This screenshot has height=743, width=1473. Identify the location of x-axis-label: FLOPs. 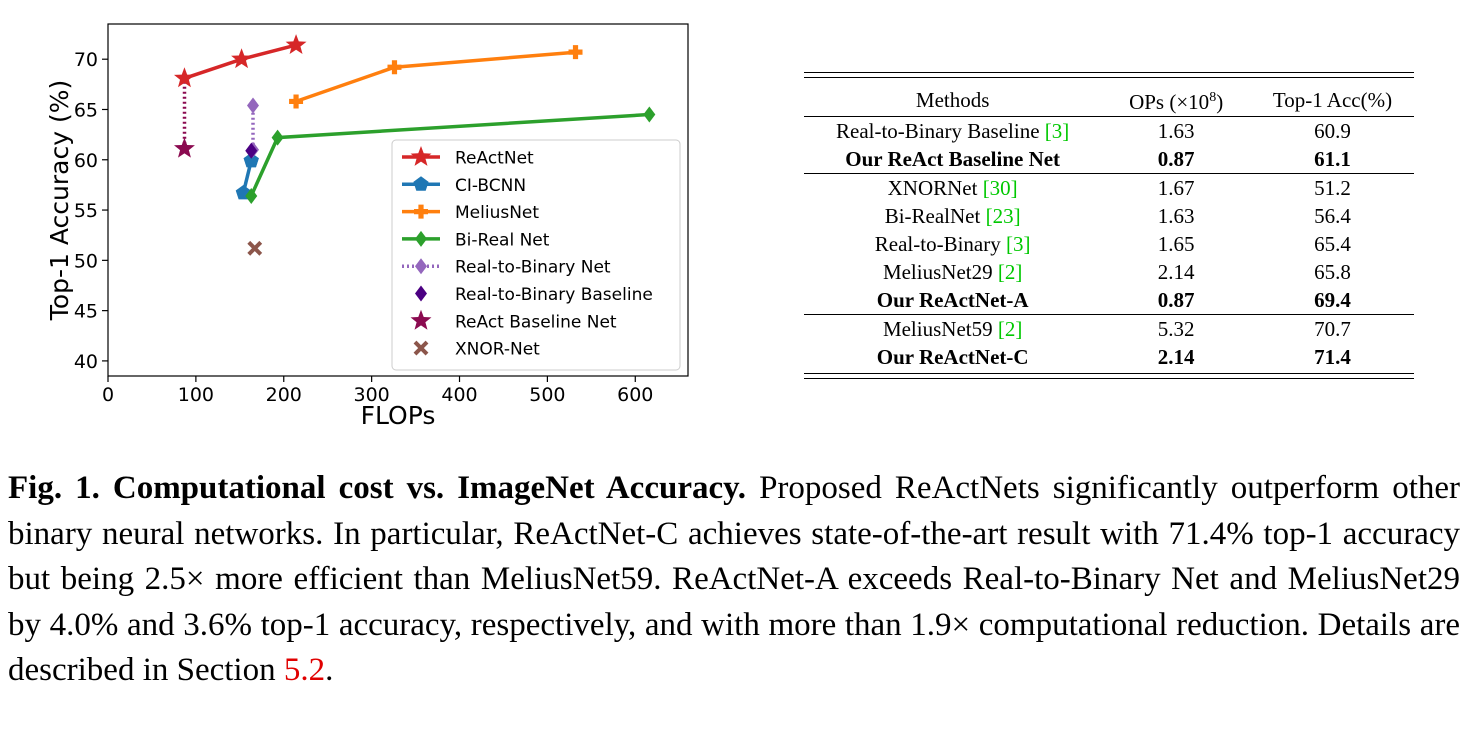
(398, 415).